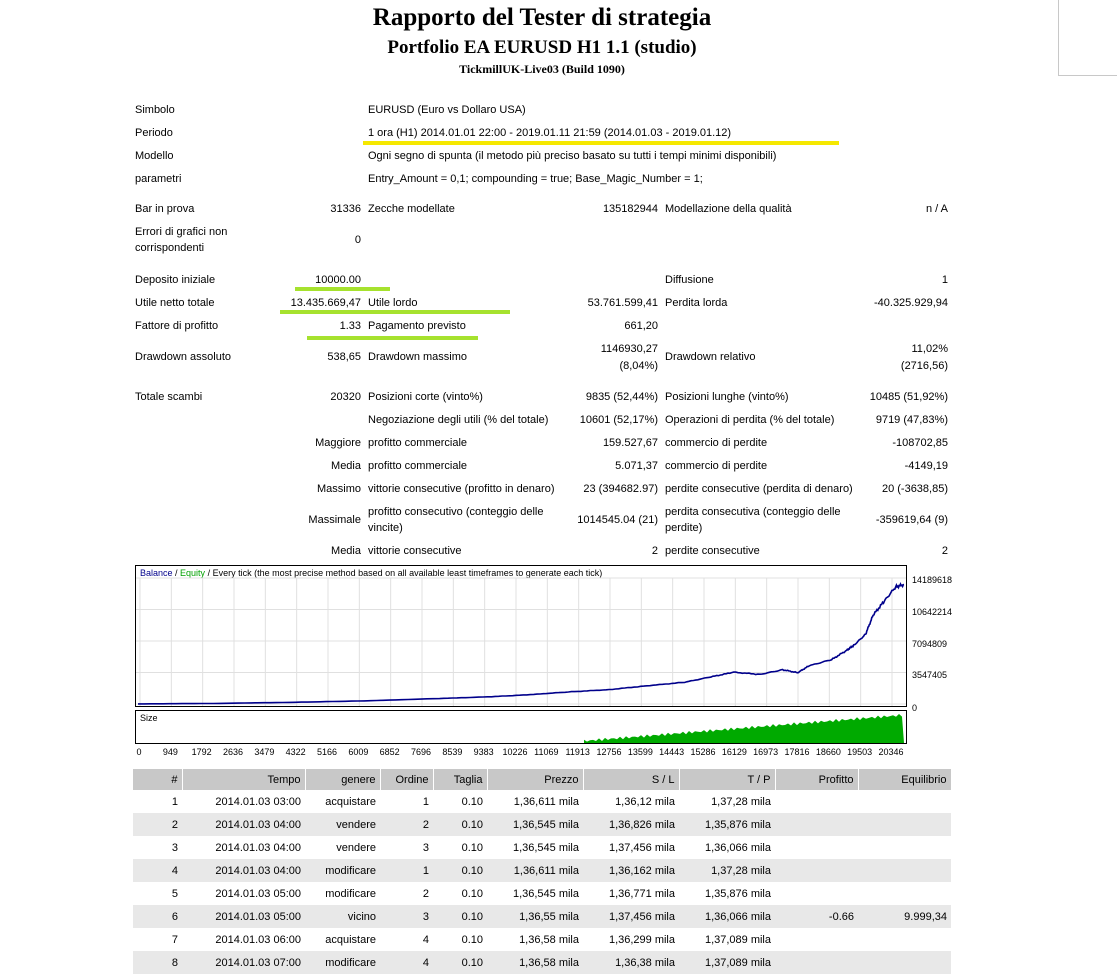 The height and width of the screenshot is (978, 1117). Describe the element at coordinates (154, 133) in the screenshot. I see `period-label: Periodo` at that location.